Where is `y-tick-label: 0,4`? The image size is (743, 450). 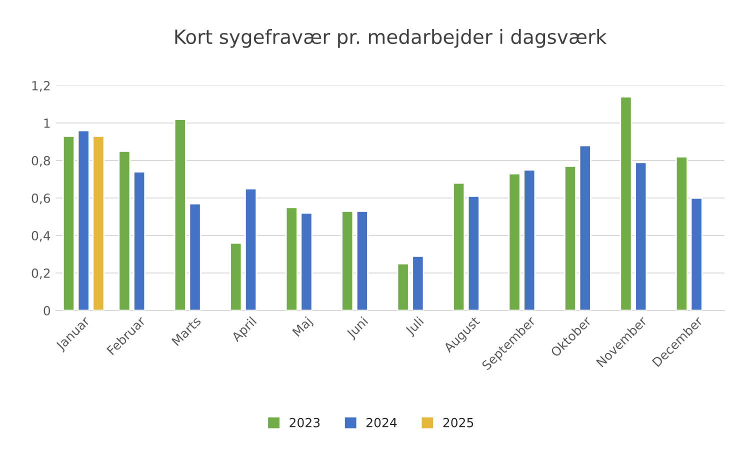
y-tick-label: 0,4 is located at coordinates (41, 236).